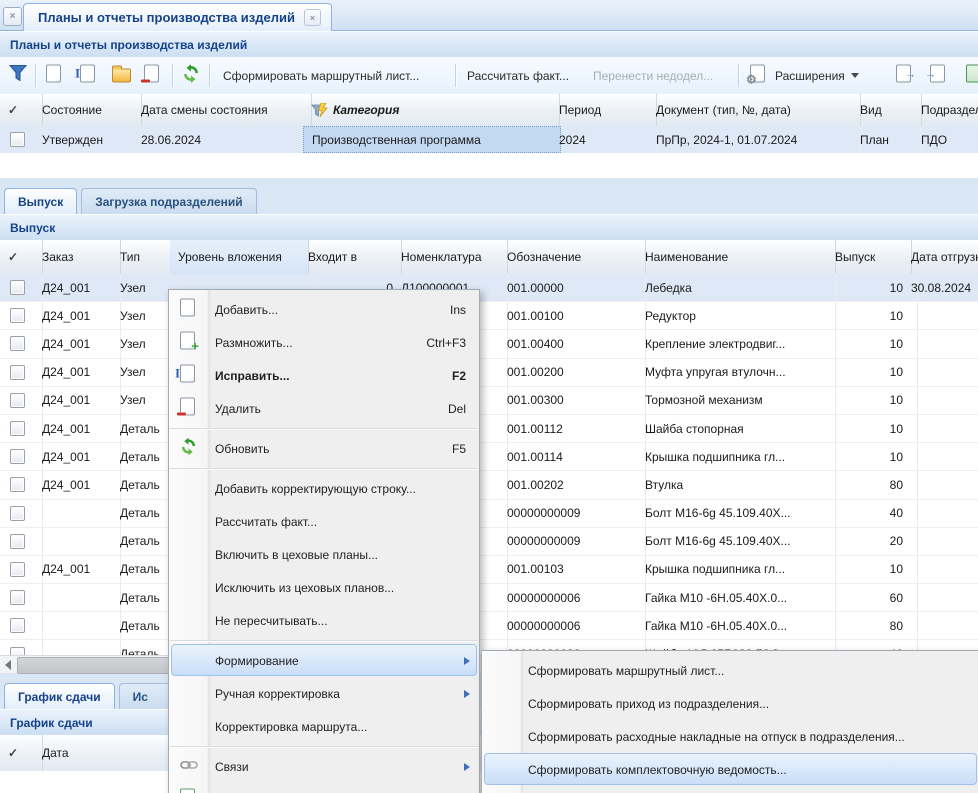  What do you see at coordinates (53, 75) in the screenshot?
I see `add-document-icon` at bounding box center [53, 75].